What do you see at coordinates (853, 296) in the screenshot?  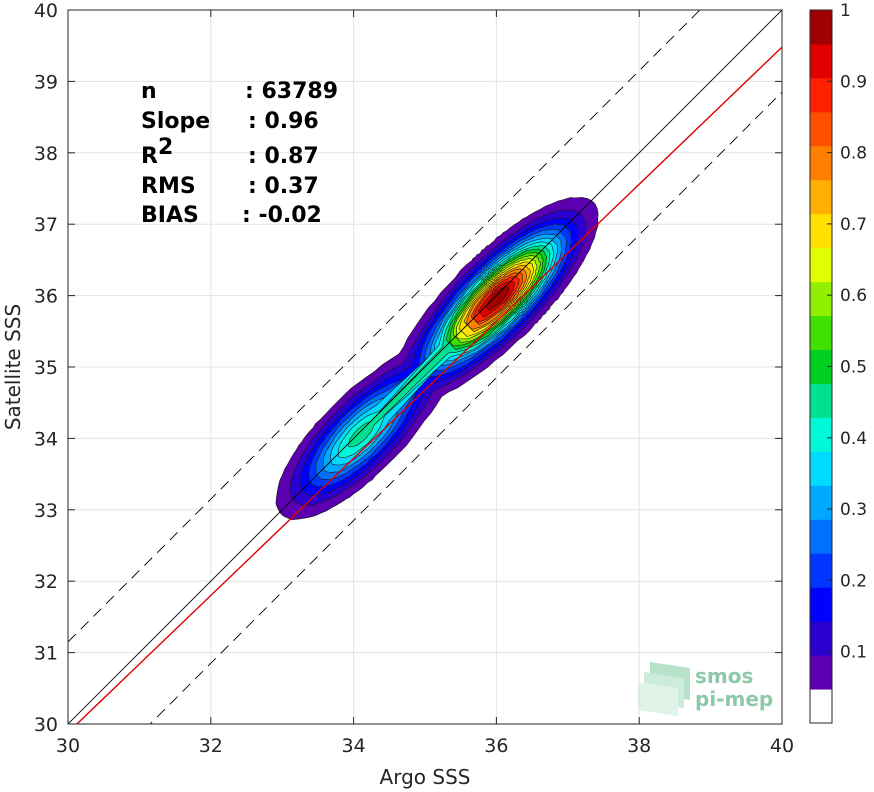 I see `colorbar-tick-label: 0.6` at bounding box center [853, 296].